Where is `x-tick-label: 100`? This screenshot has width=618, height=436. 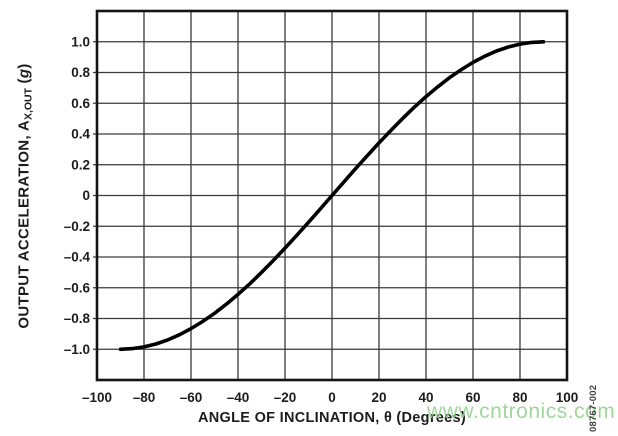
x-tick-label: 100 is located at coordinates (567, 397).